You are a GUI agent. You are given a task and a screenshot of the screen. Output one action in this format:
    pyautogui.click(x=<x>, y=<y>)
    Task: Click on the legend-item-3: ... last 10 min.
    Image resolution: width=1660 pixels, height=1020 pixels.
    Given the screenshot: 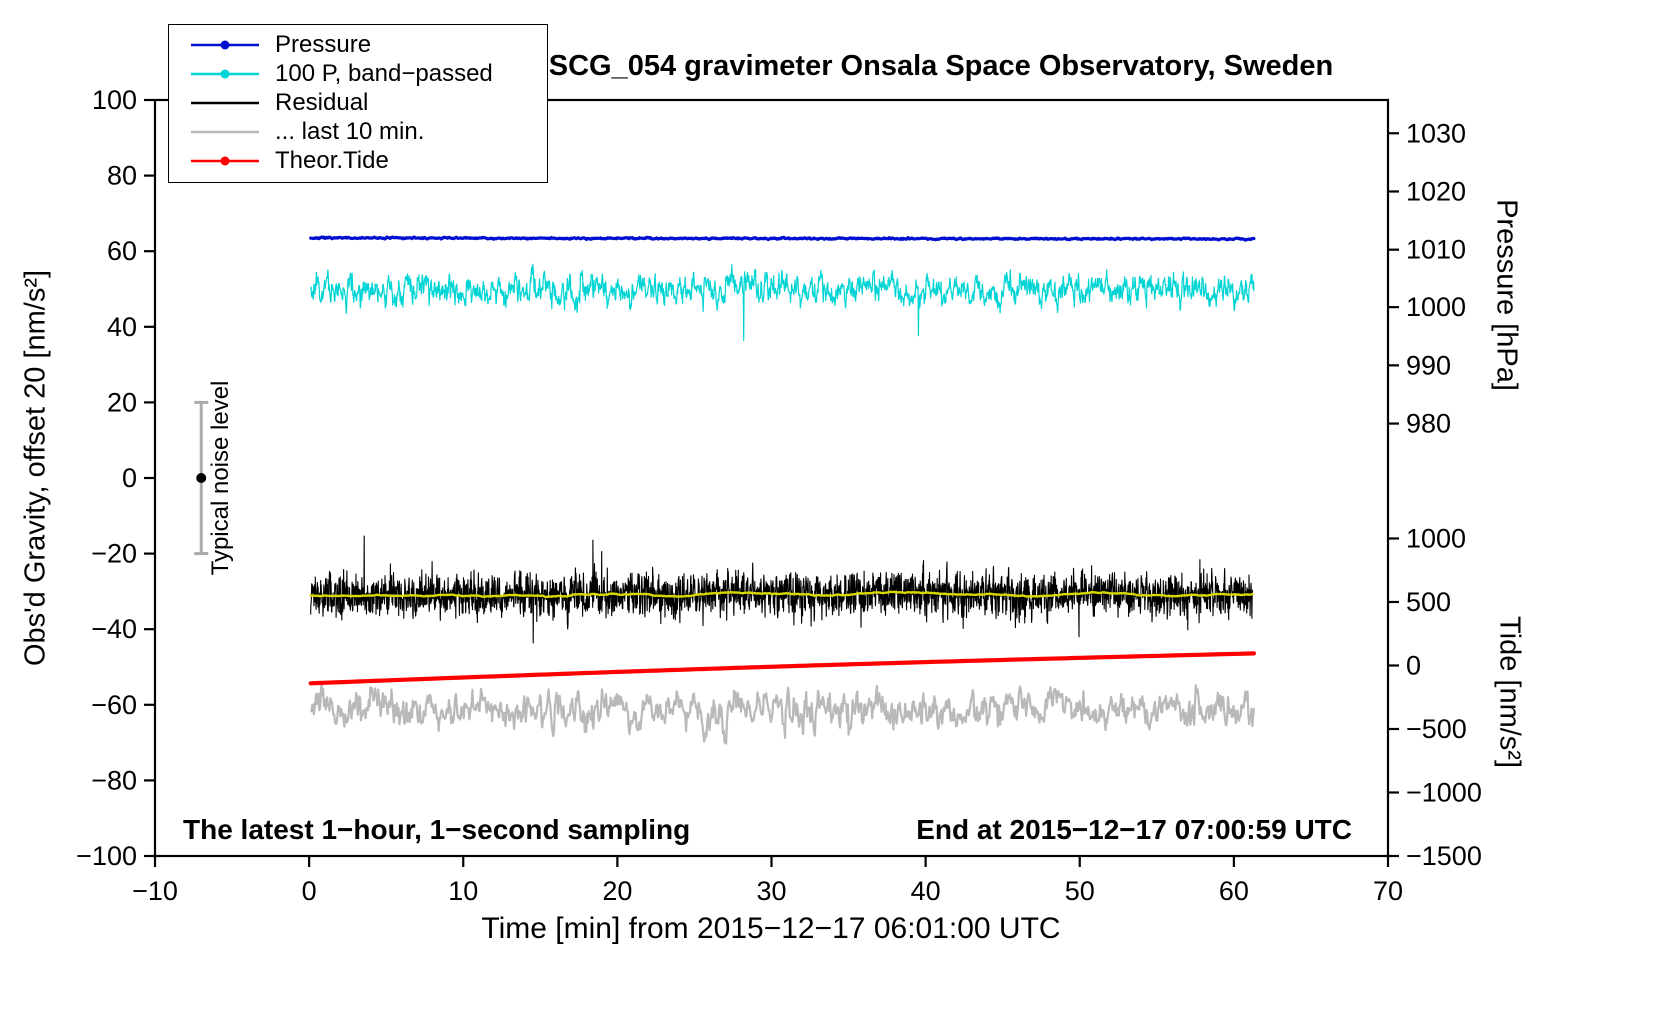 What is the action you would take?
    pyautogui.click(x=366, y=131)
    